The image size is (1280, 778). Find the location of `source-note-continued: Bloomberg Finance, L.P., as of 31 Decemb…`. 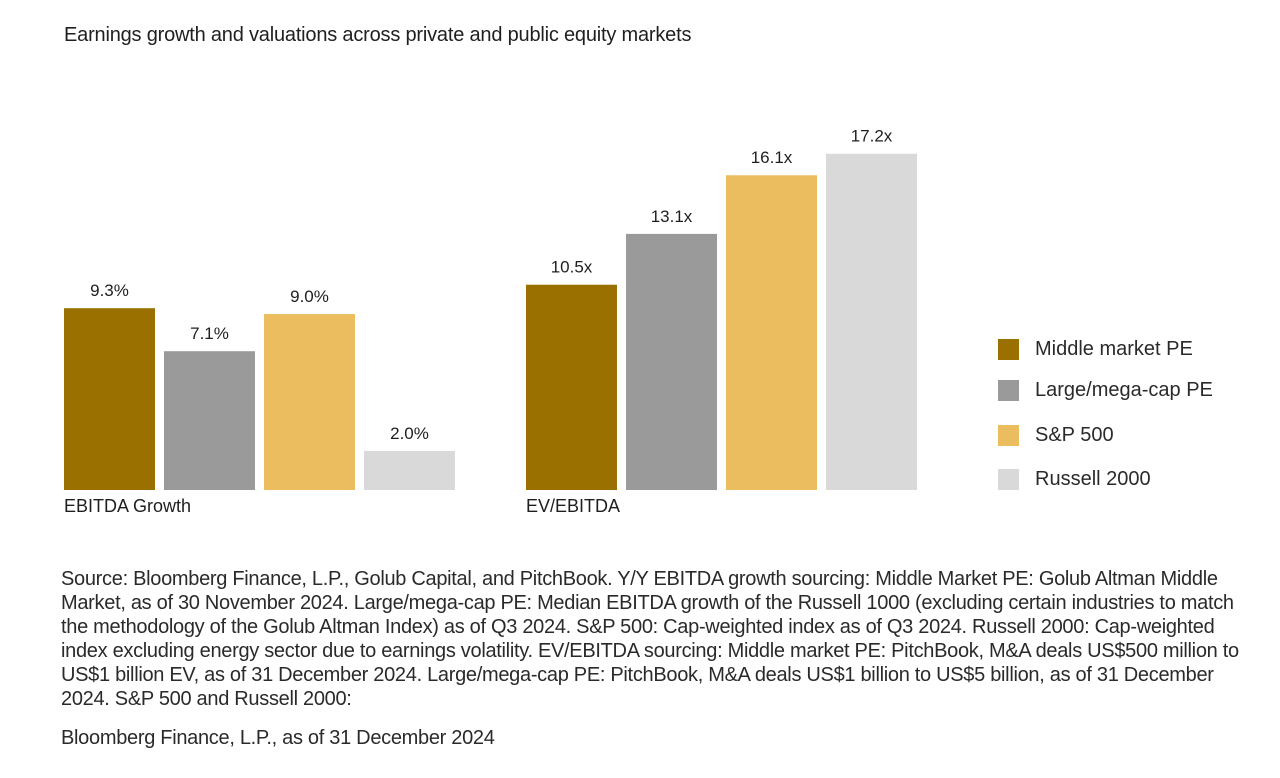

source-note-continued: Bloomberg Finance, L.P., as of 31 Decemb… is located at coordinates (278, 738).